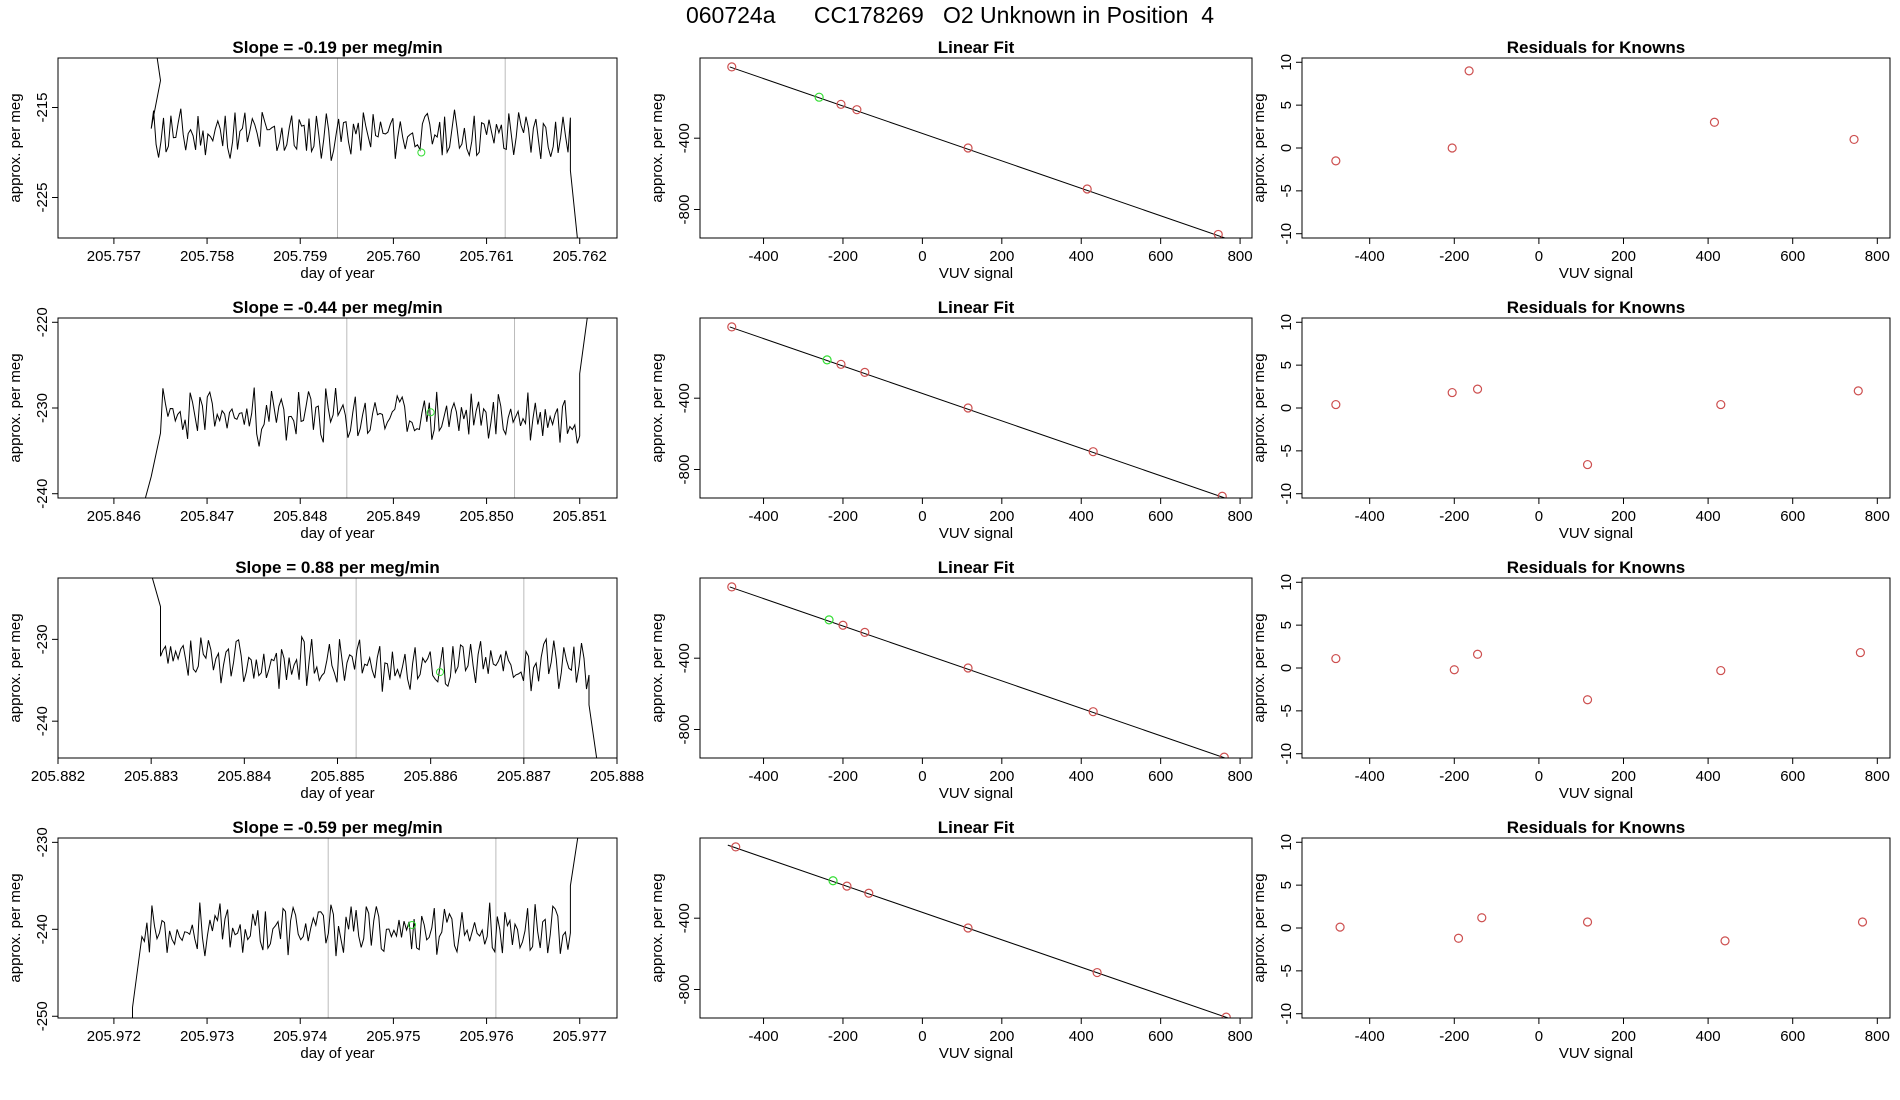  Describe the element at coordinates (843, 516) in the screenshot. I see `x-tick-label: -200` at that location.